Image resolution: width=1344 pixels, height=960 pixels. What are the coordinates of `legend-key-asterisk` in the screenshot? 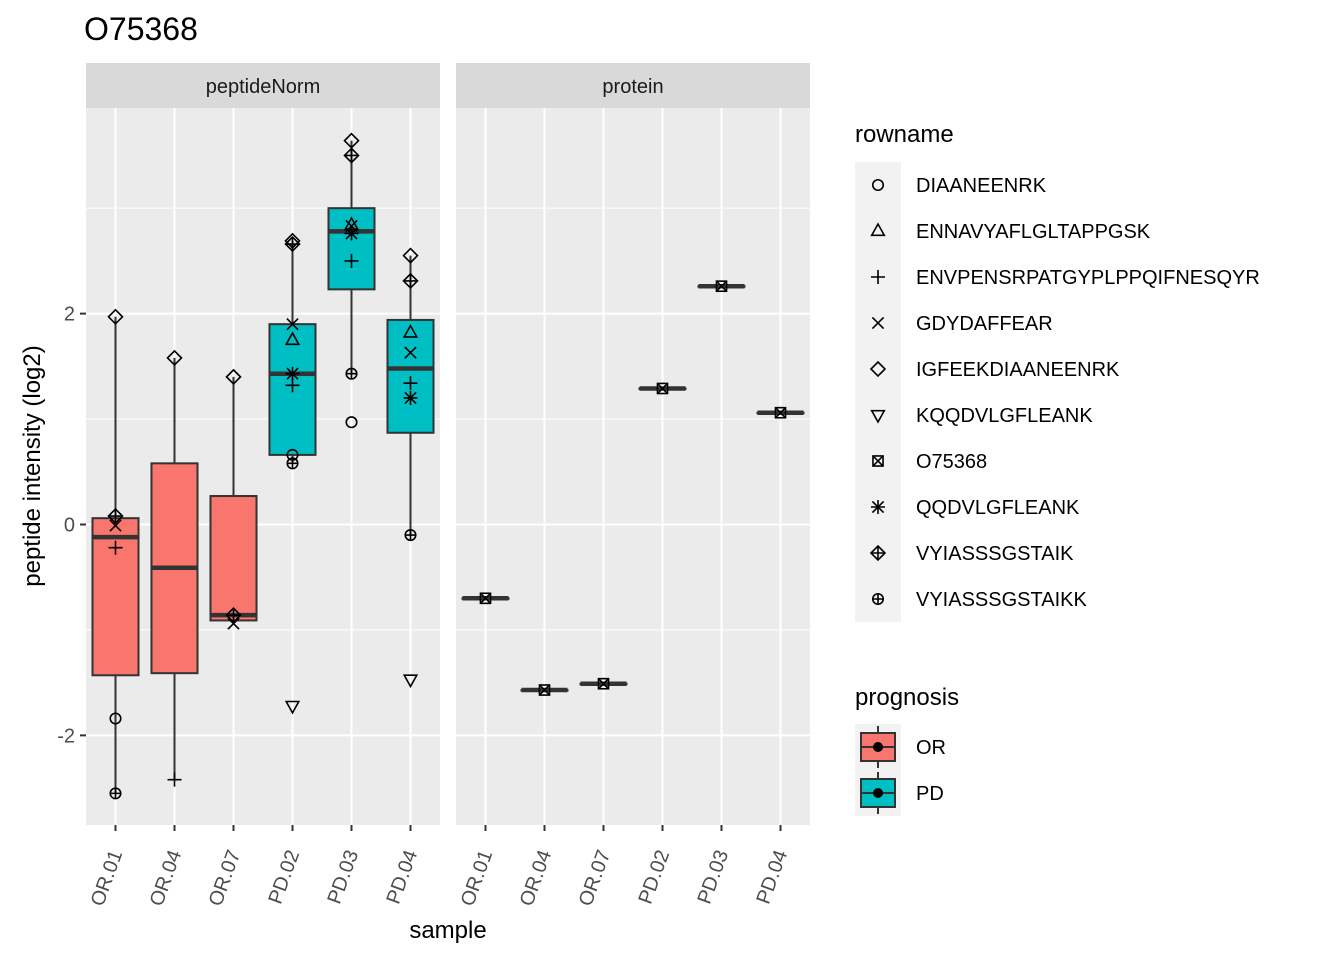 It's located at (878, 507).